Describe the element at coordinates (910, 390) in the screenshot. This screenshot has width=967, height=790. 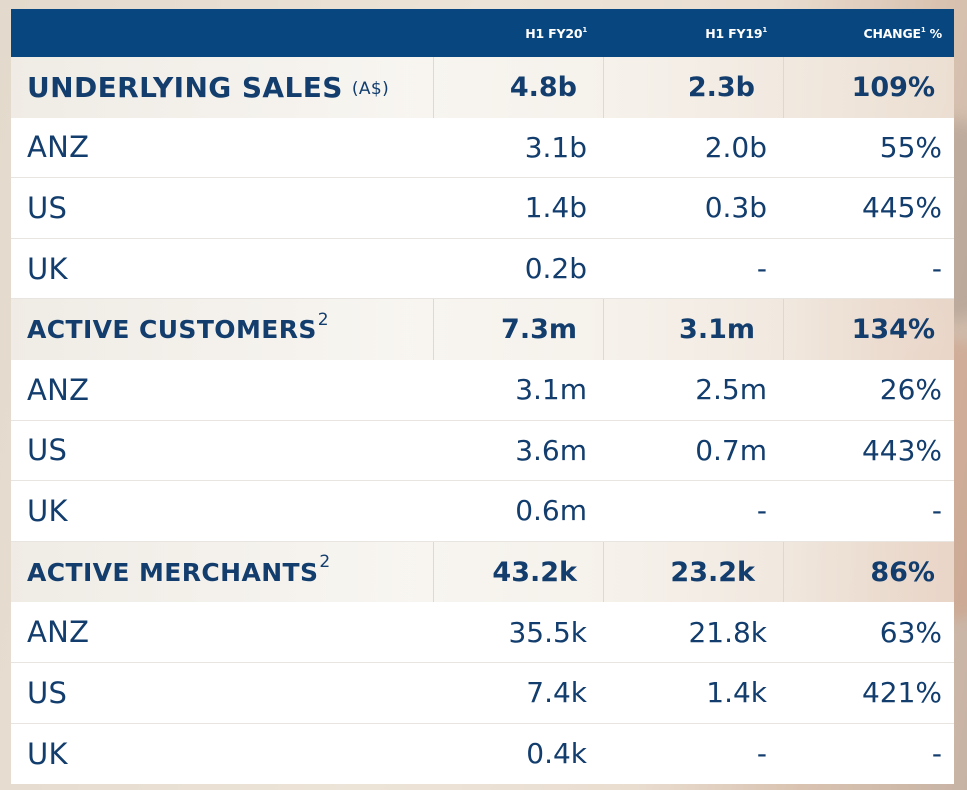
I see `cell-change: 26%` at that location.